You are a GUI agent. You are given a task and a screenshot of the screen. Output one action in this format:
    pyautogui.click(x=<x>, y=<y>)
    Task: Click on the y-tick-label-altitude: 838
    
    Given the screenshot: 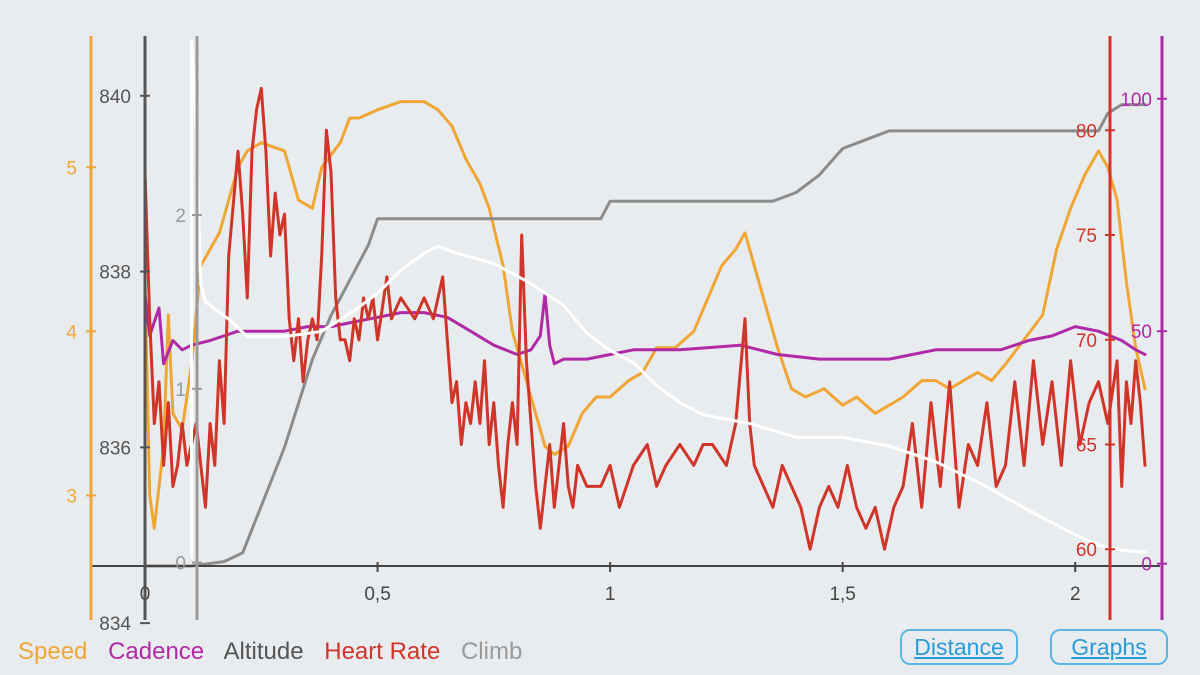 What is the action you would take?
    pyautogui.click(x=115, y=273)
    